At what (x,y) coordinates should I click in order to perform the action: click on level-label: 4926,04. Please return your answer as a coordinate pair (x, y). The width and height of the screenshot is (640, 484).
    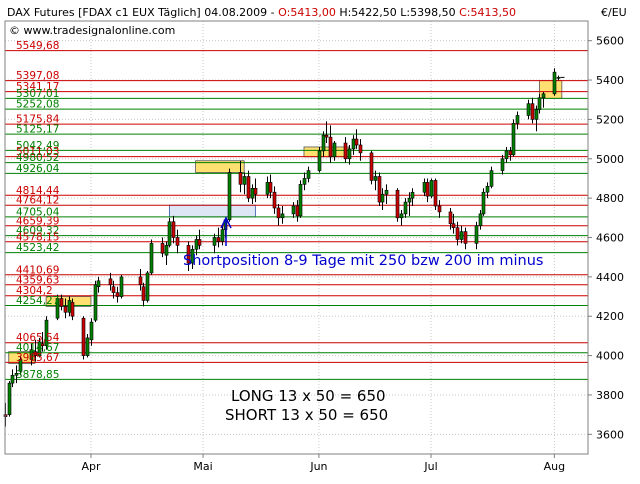
    Looking at the image, I should click on (38, 169).